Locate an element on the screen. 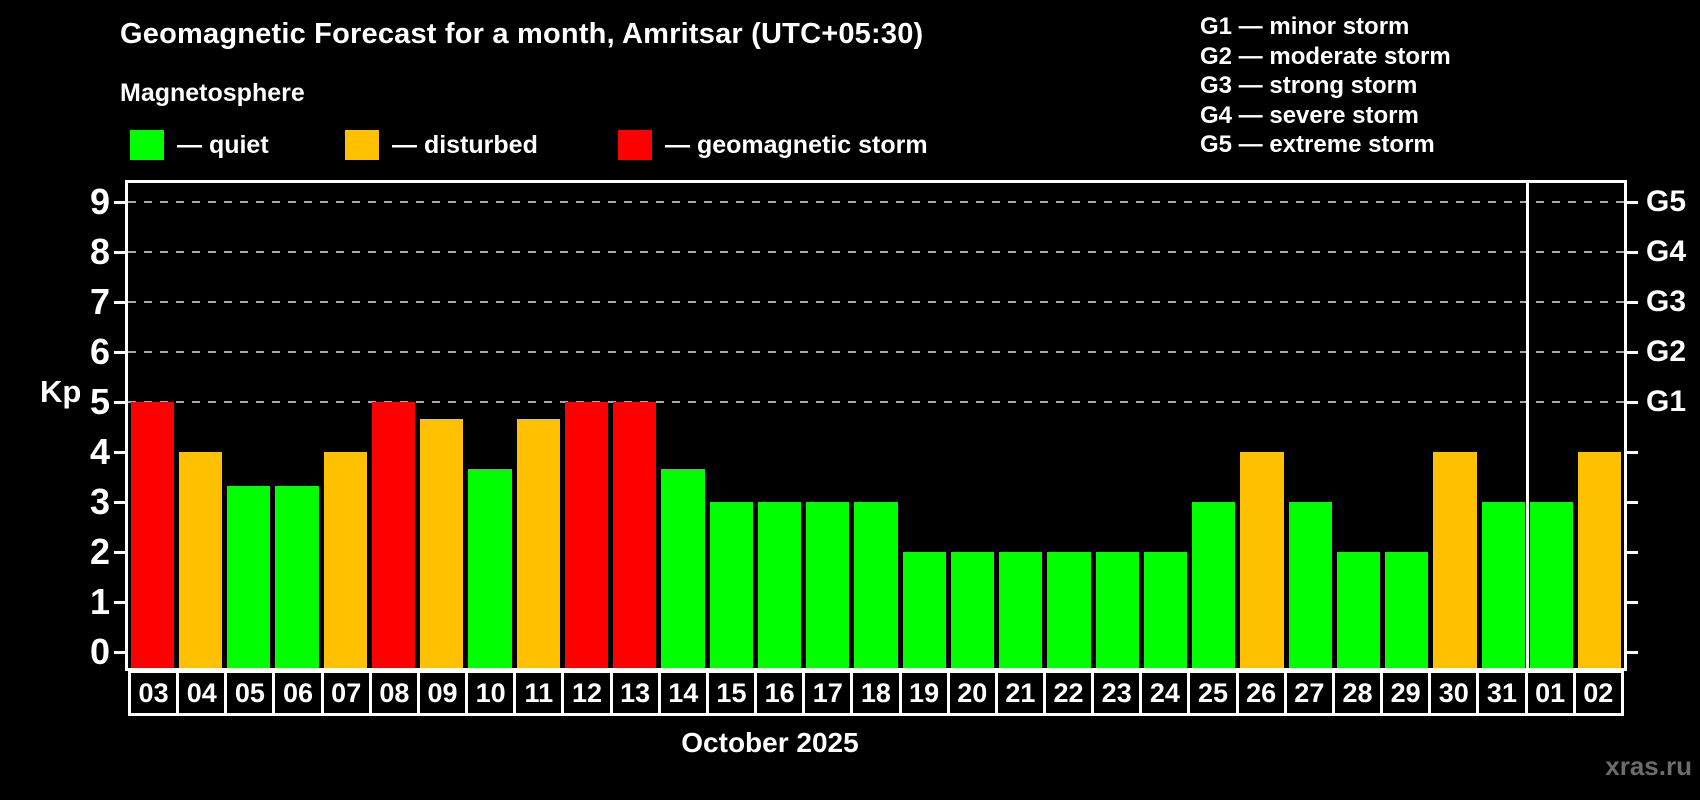 This screenshot has height=800, width=1700. date-cell-26: 26 is located at coordinates (1259, 693).